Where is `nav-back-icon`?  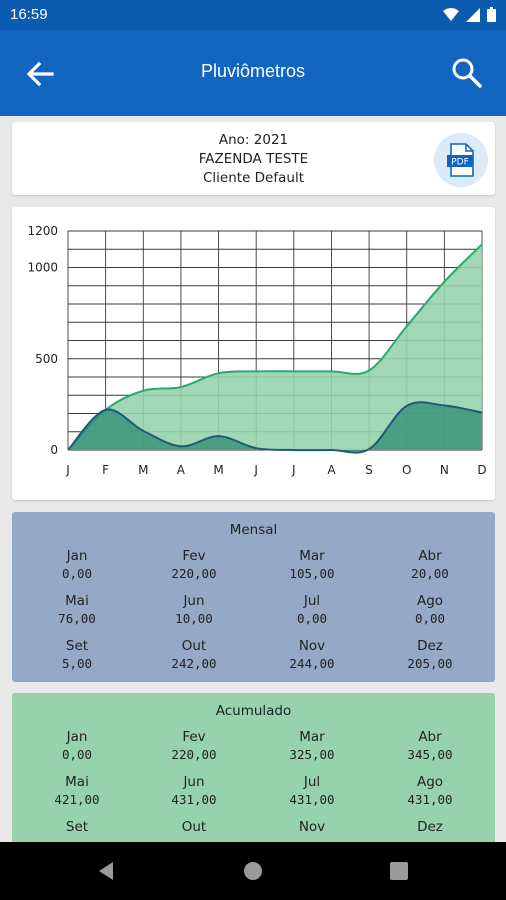
nav-back-icon is located at coordinates (106, 871).